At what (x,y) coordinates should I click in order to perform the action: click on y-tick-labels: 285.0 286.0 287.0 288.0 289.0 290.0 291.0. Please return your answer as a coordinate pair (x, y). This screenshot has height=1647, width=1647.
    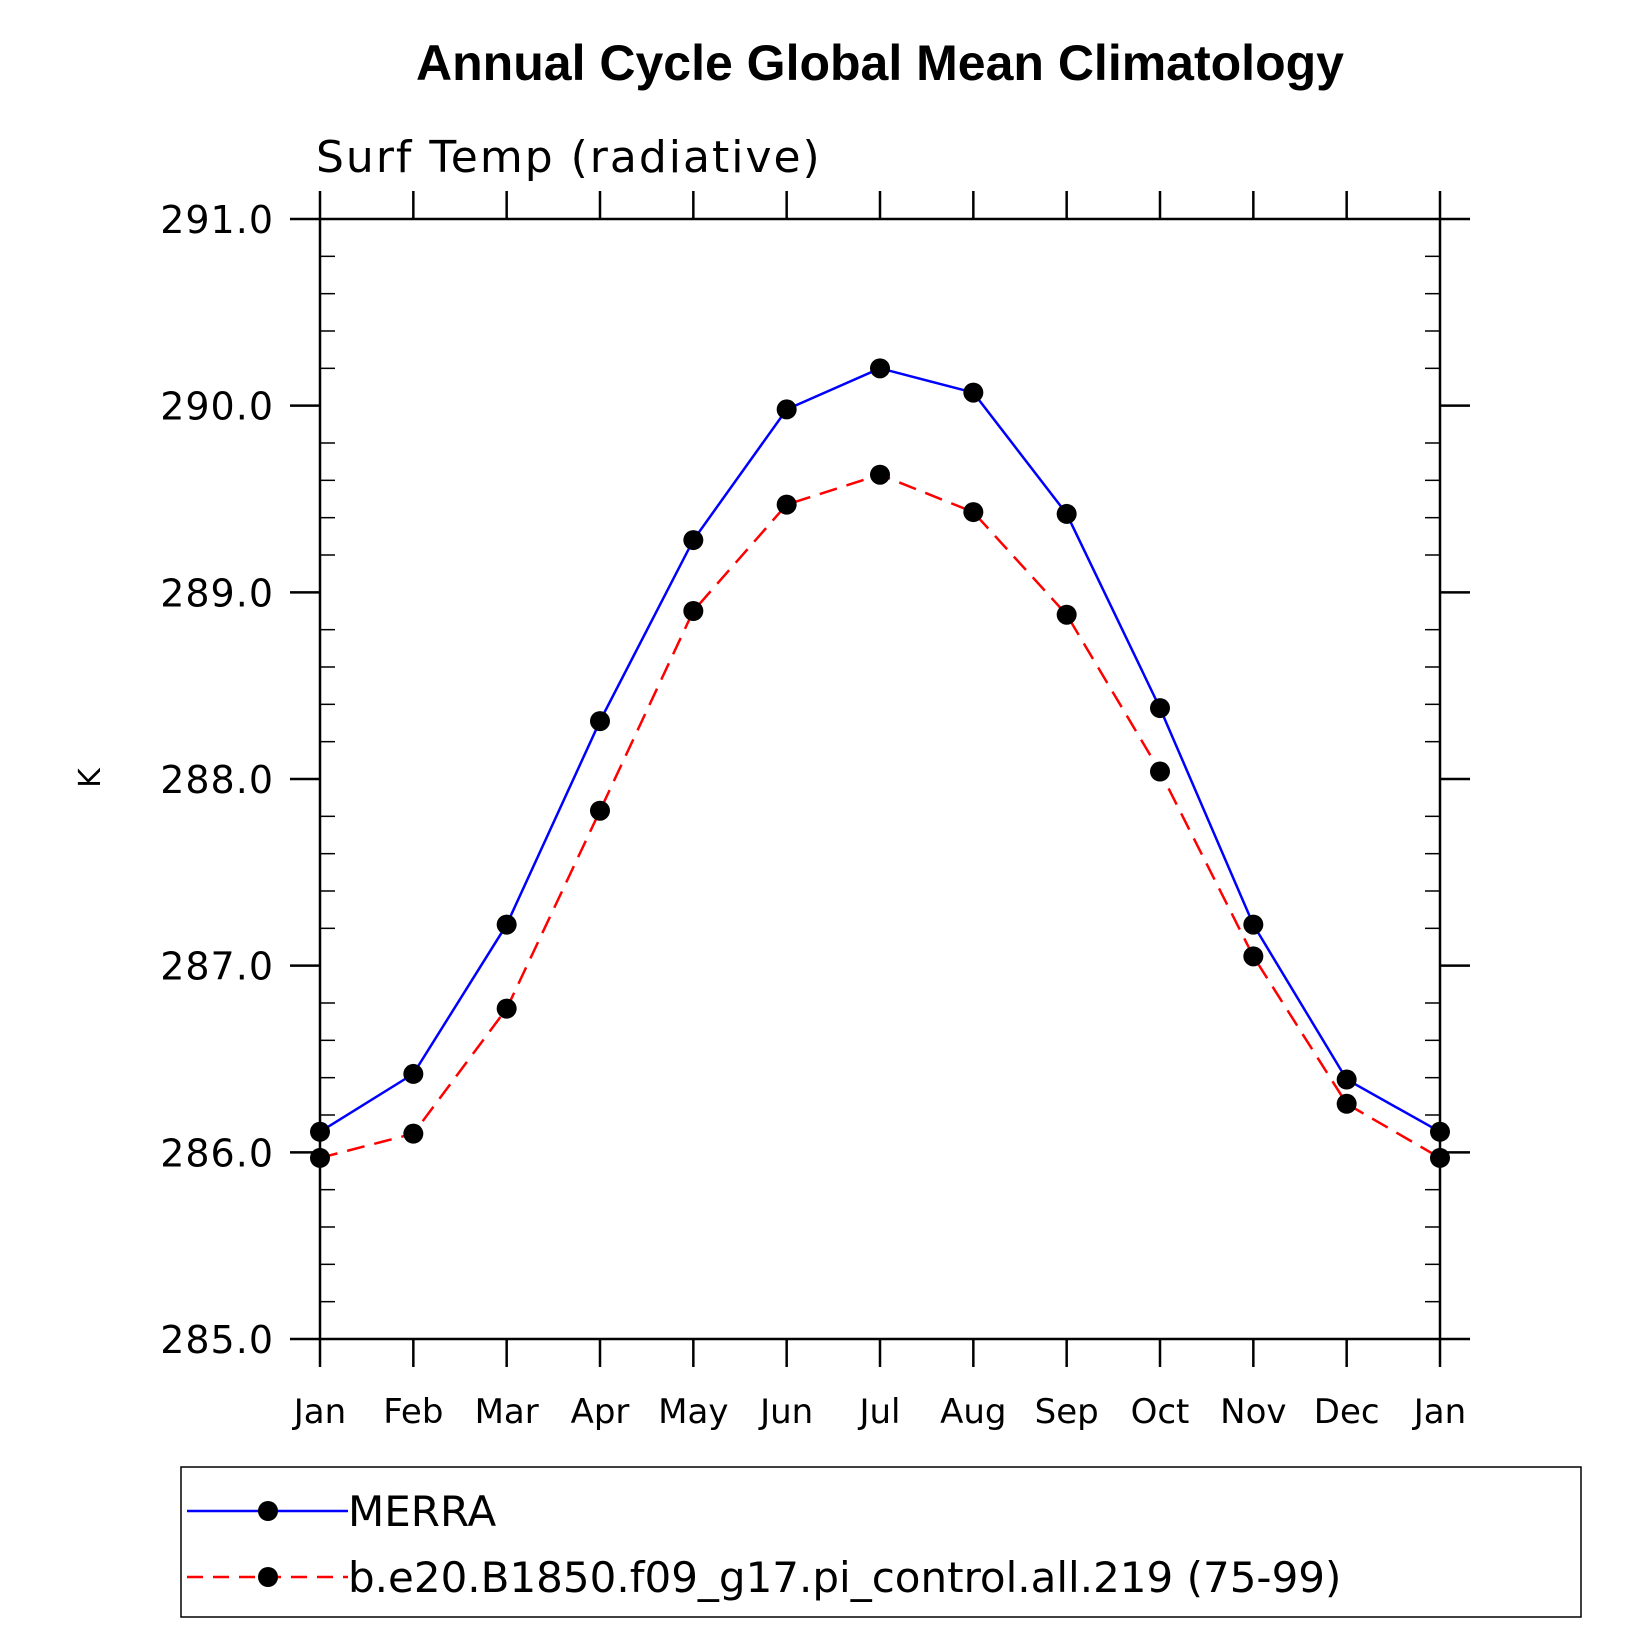
    Looking at the image, I should click on (217, 780).